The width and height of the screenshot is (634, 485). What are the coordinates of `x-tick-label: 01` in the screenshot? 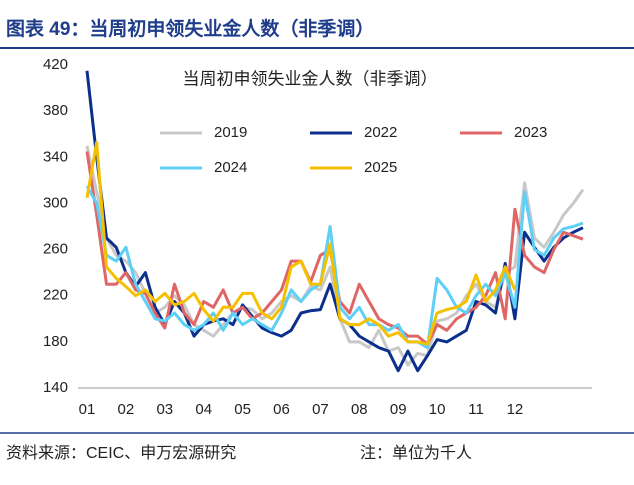 It's located at (87, 409).